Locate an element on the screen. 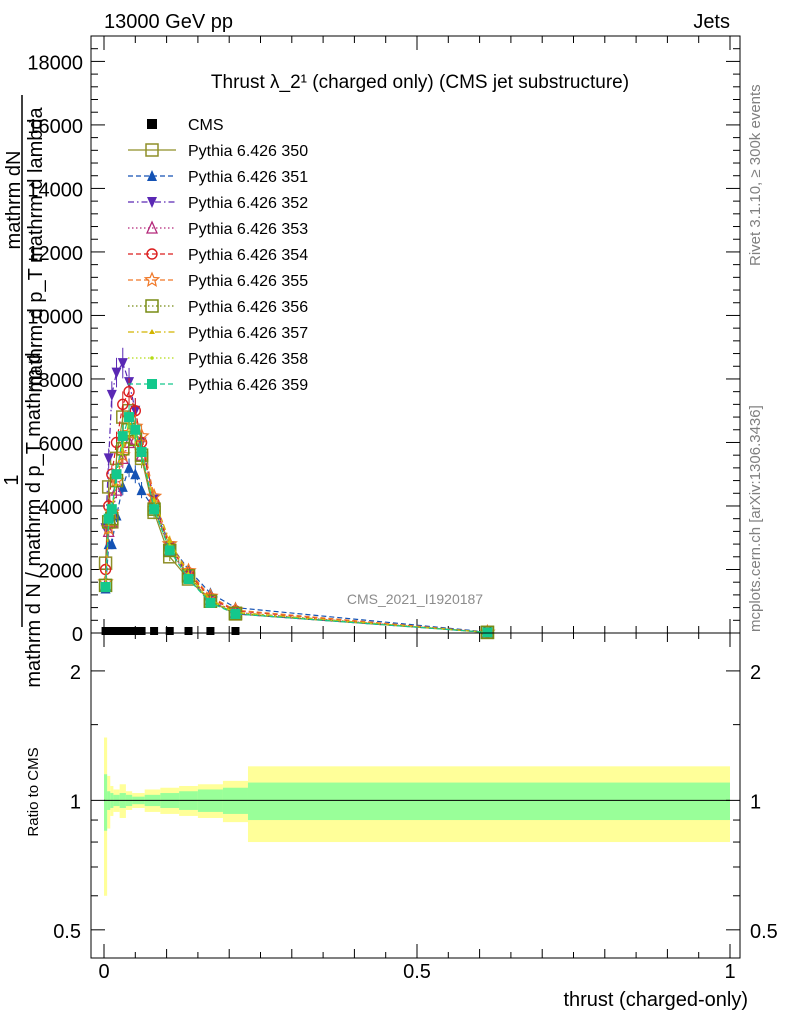 The height and width of the screenshot is (1024, 786). y-axis-label-num: mathrm dN is located at coordinates (14, 200).